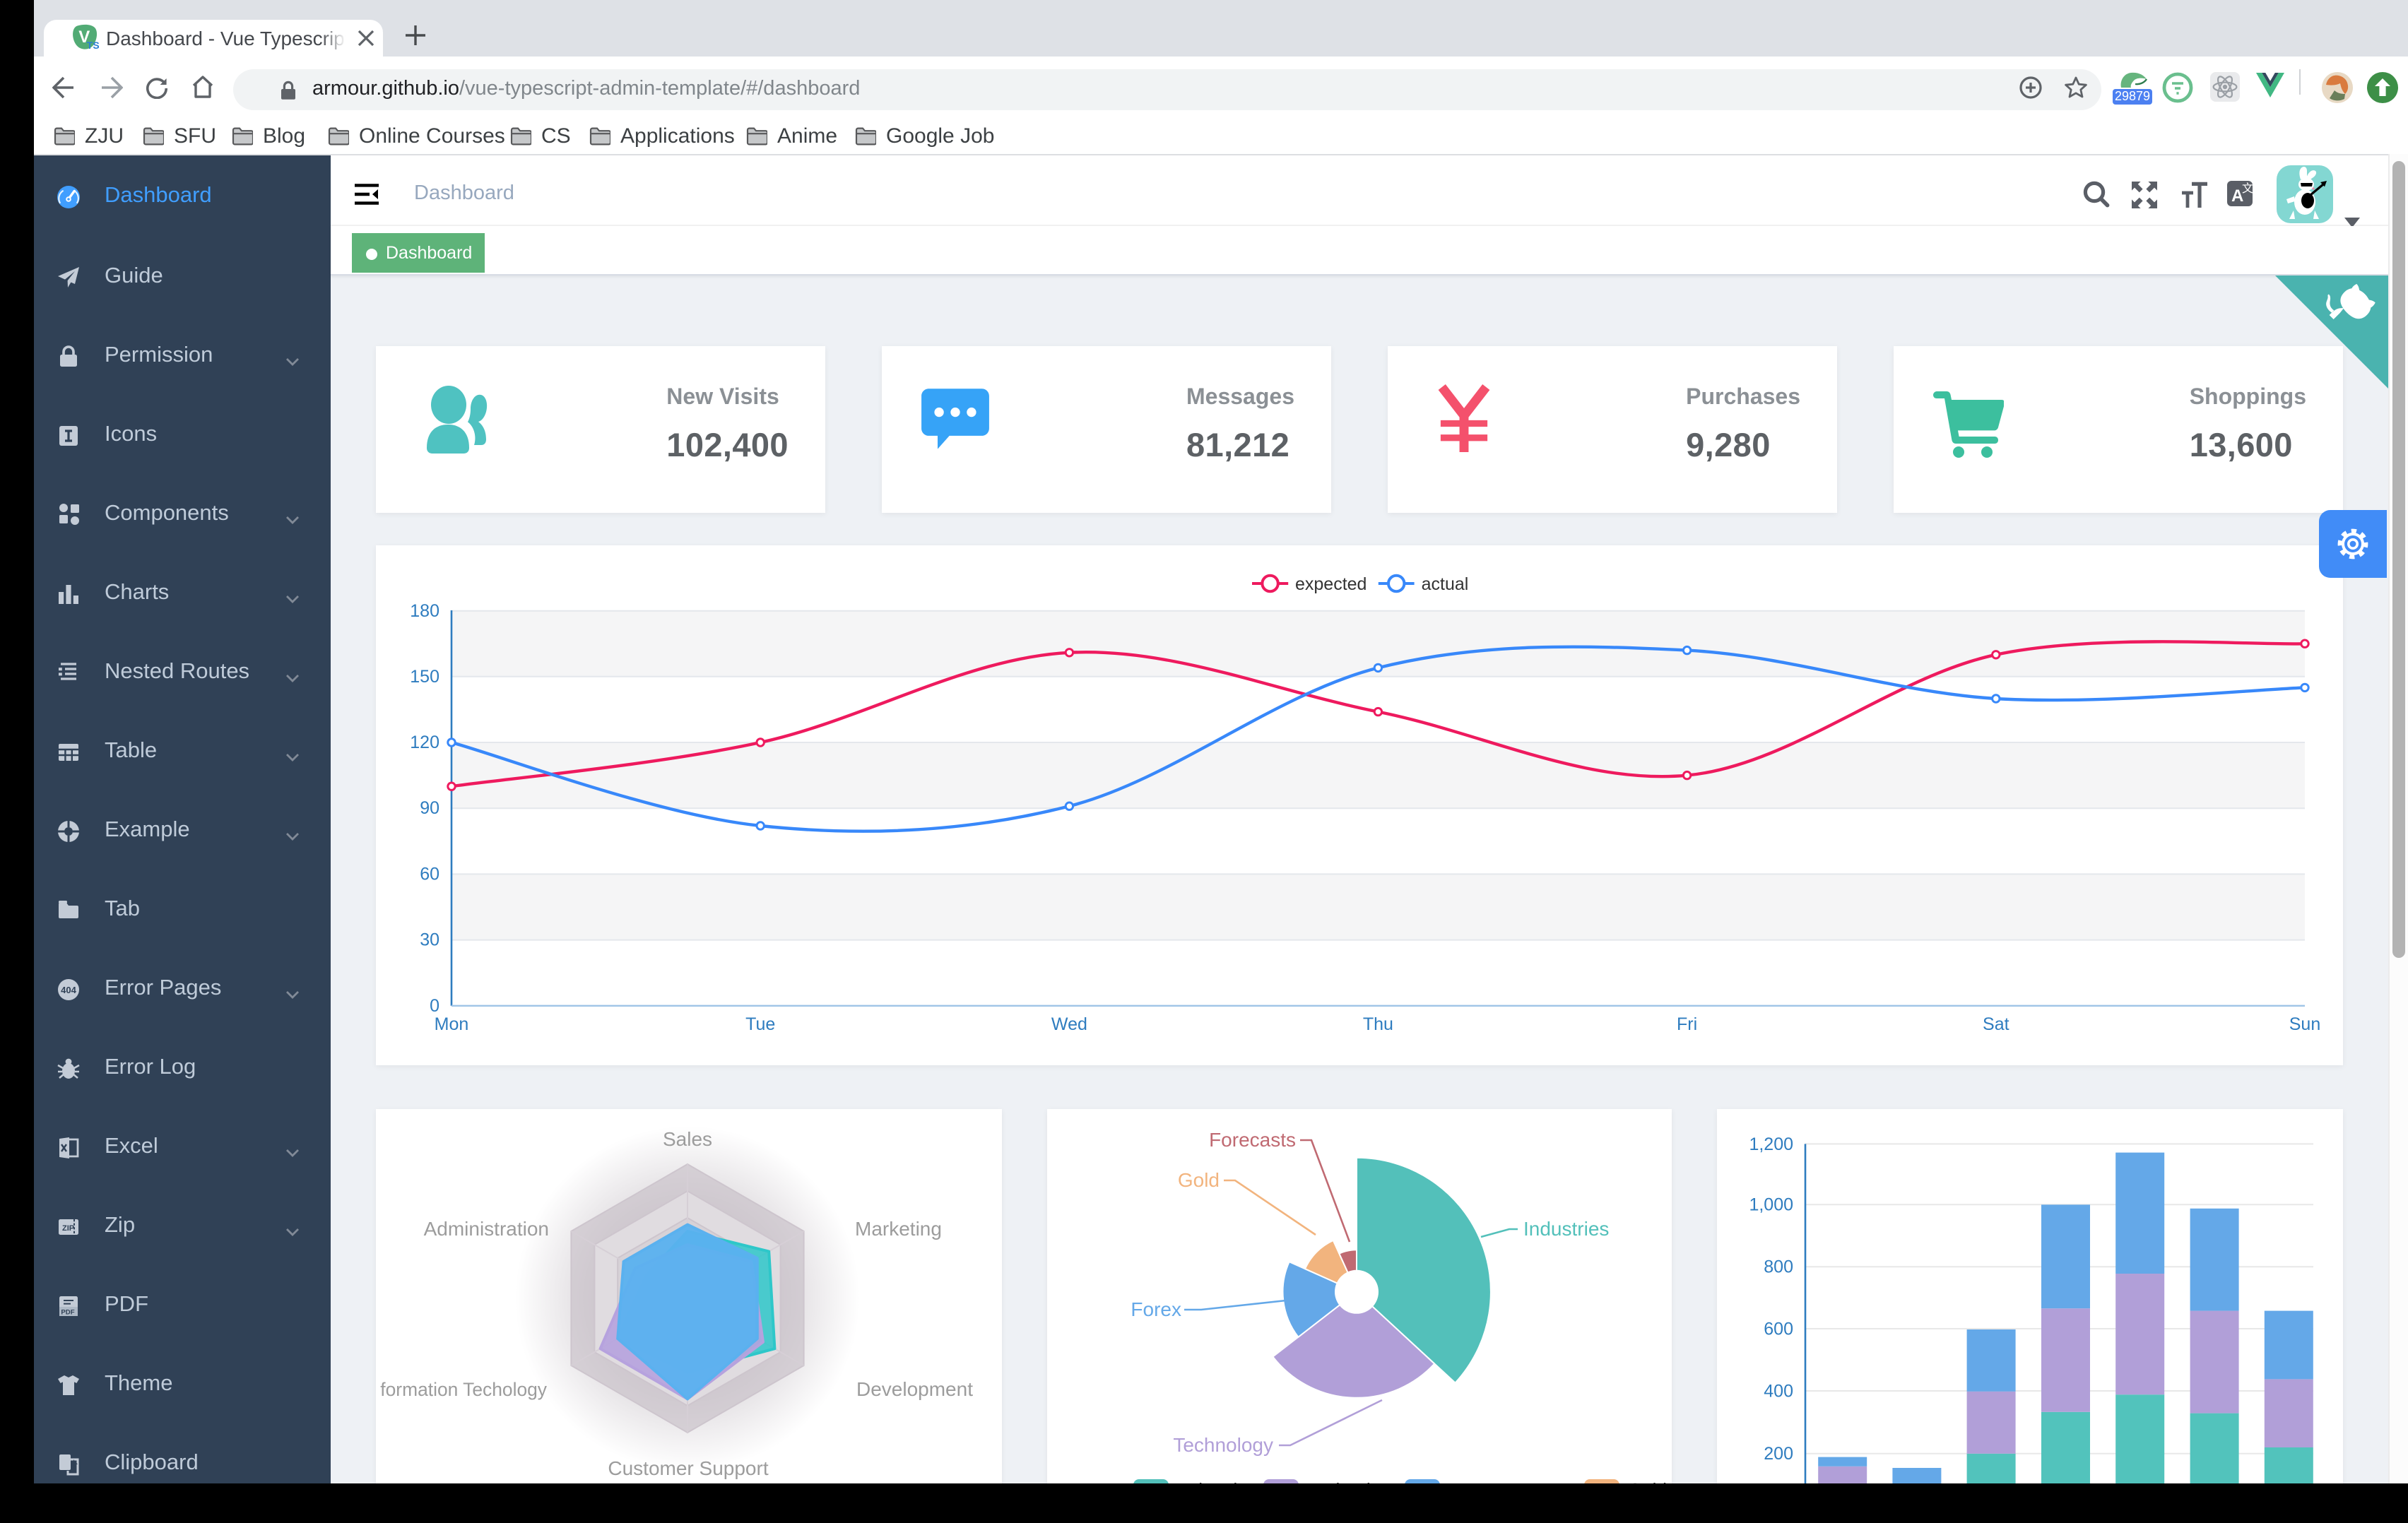 This screenshot has height=1523, width=2408. I want to click on svg-text: expected, so click(1331, 584).